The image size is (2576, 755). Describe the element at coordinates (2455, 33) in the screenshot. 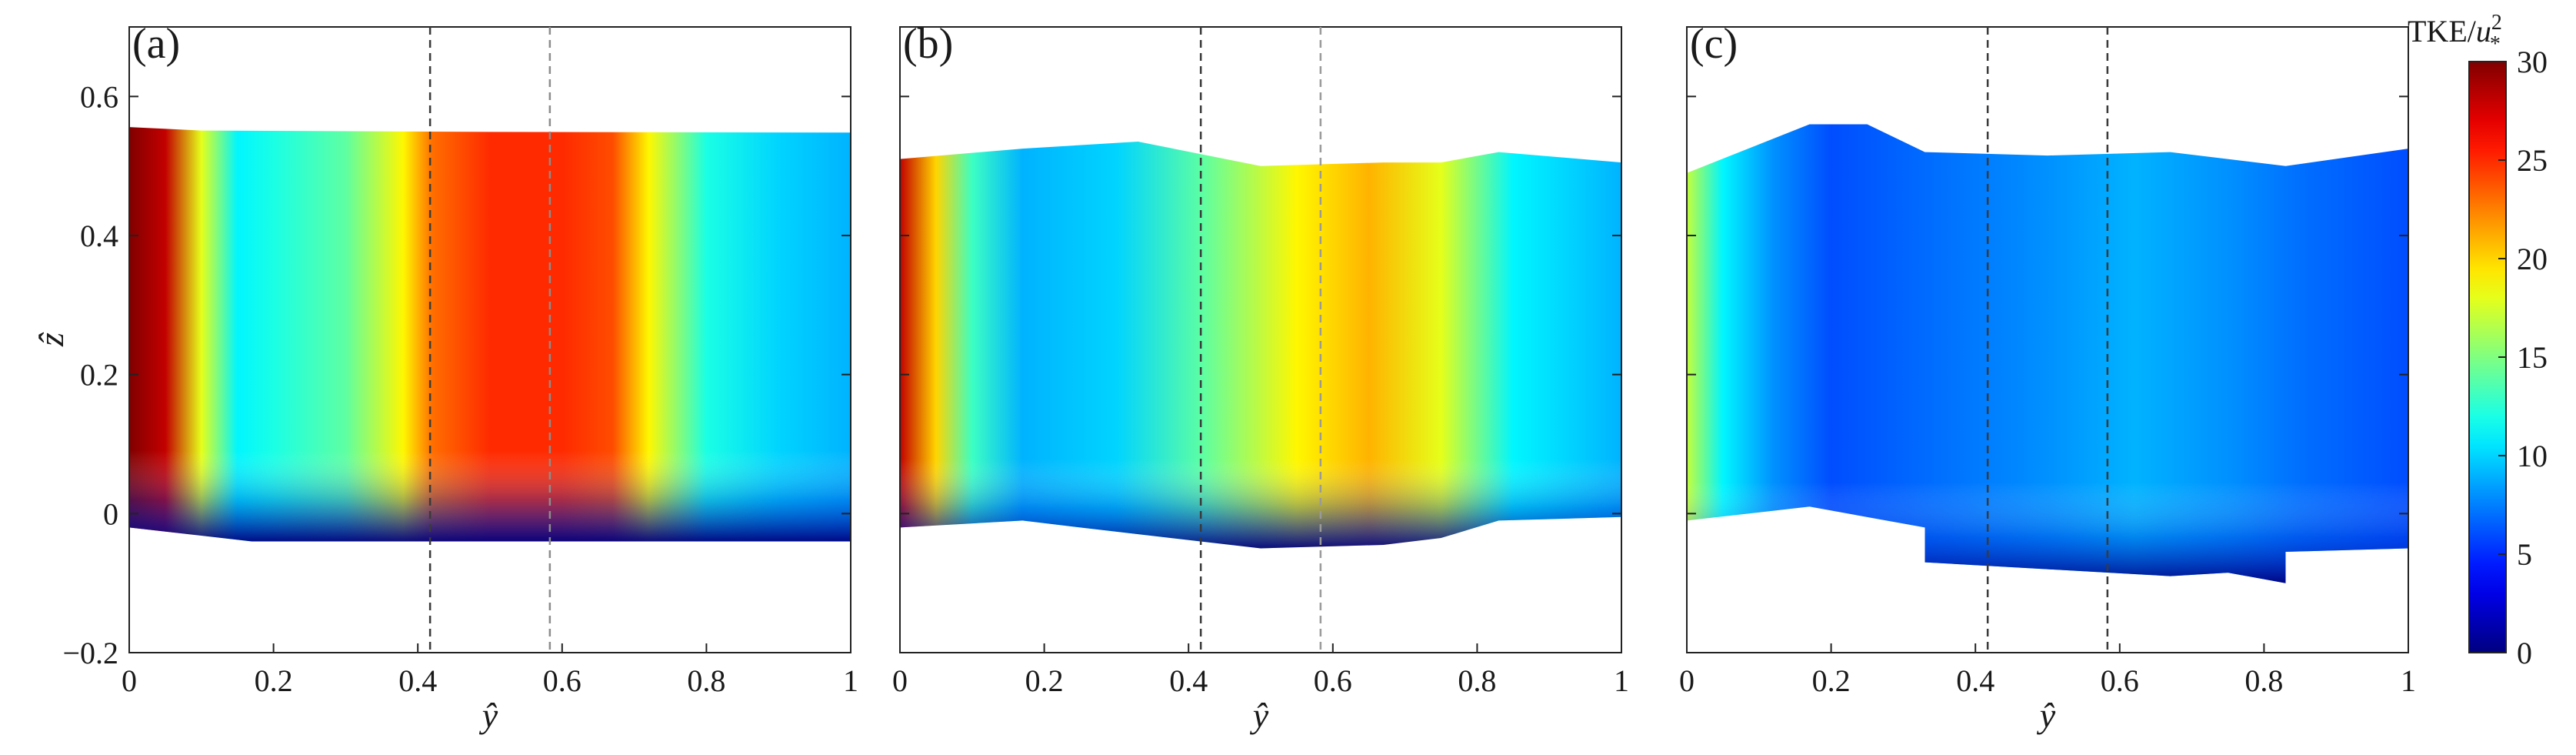

I see `colorbar-title: TKE/u2 *` at that location.